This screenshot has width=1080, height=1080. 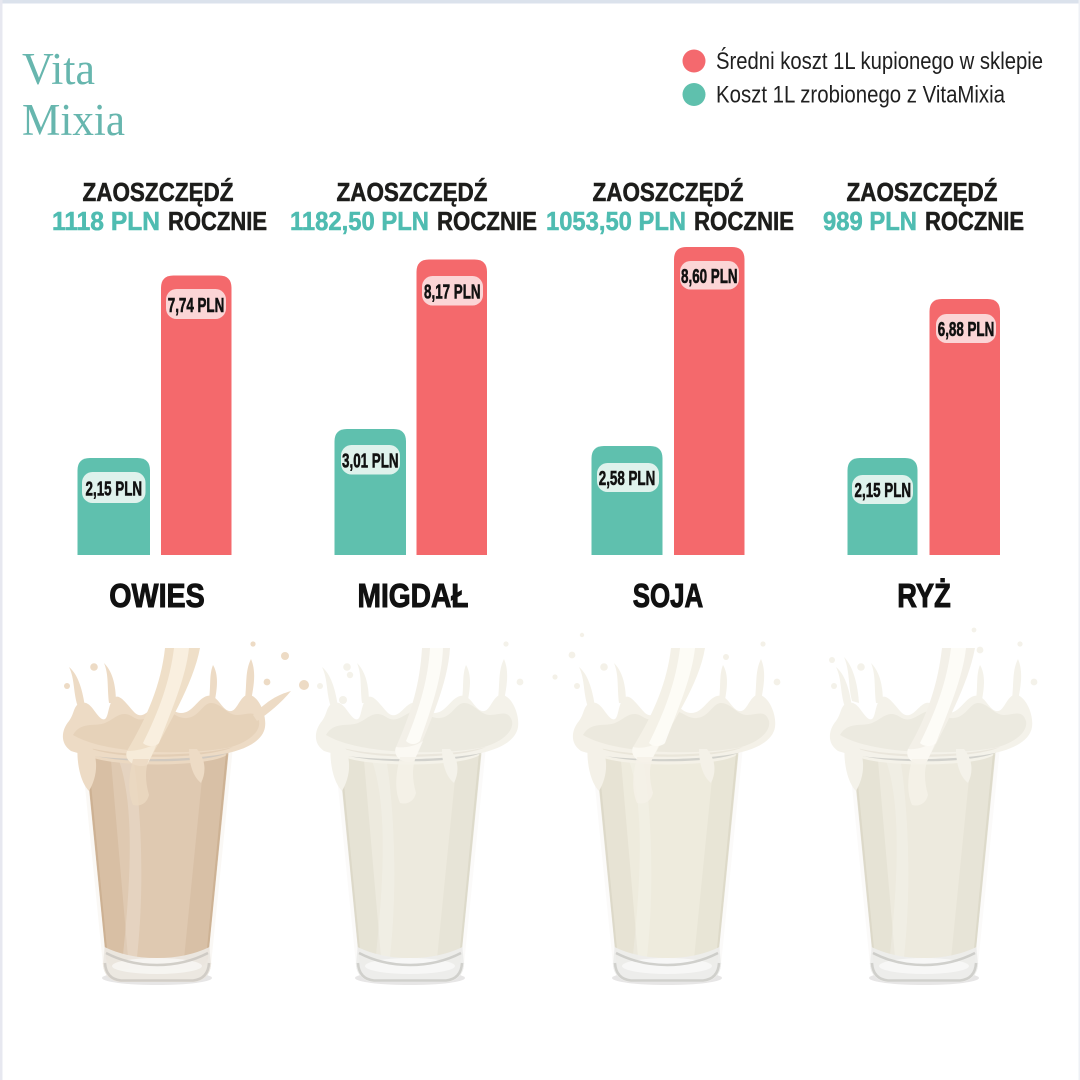 What do you see at coordinates (157, 596) in the screenshot?
I see `svg-text: OWIES` at bounding box center [157, 596].